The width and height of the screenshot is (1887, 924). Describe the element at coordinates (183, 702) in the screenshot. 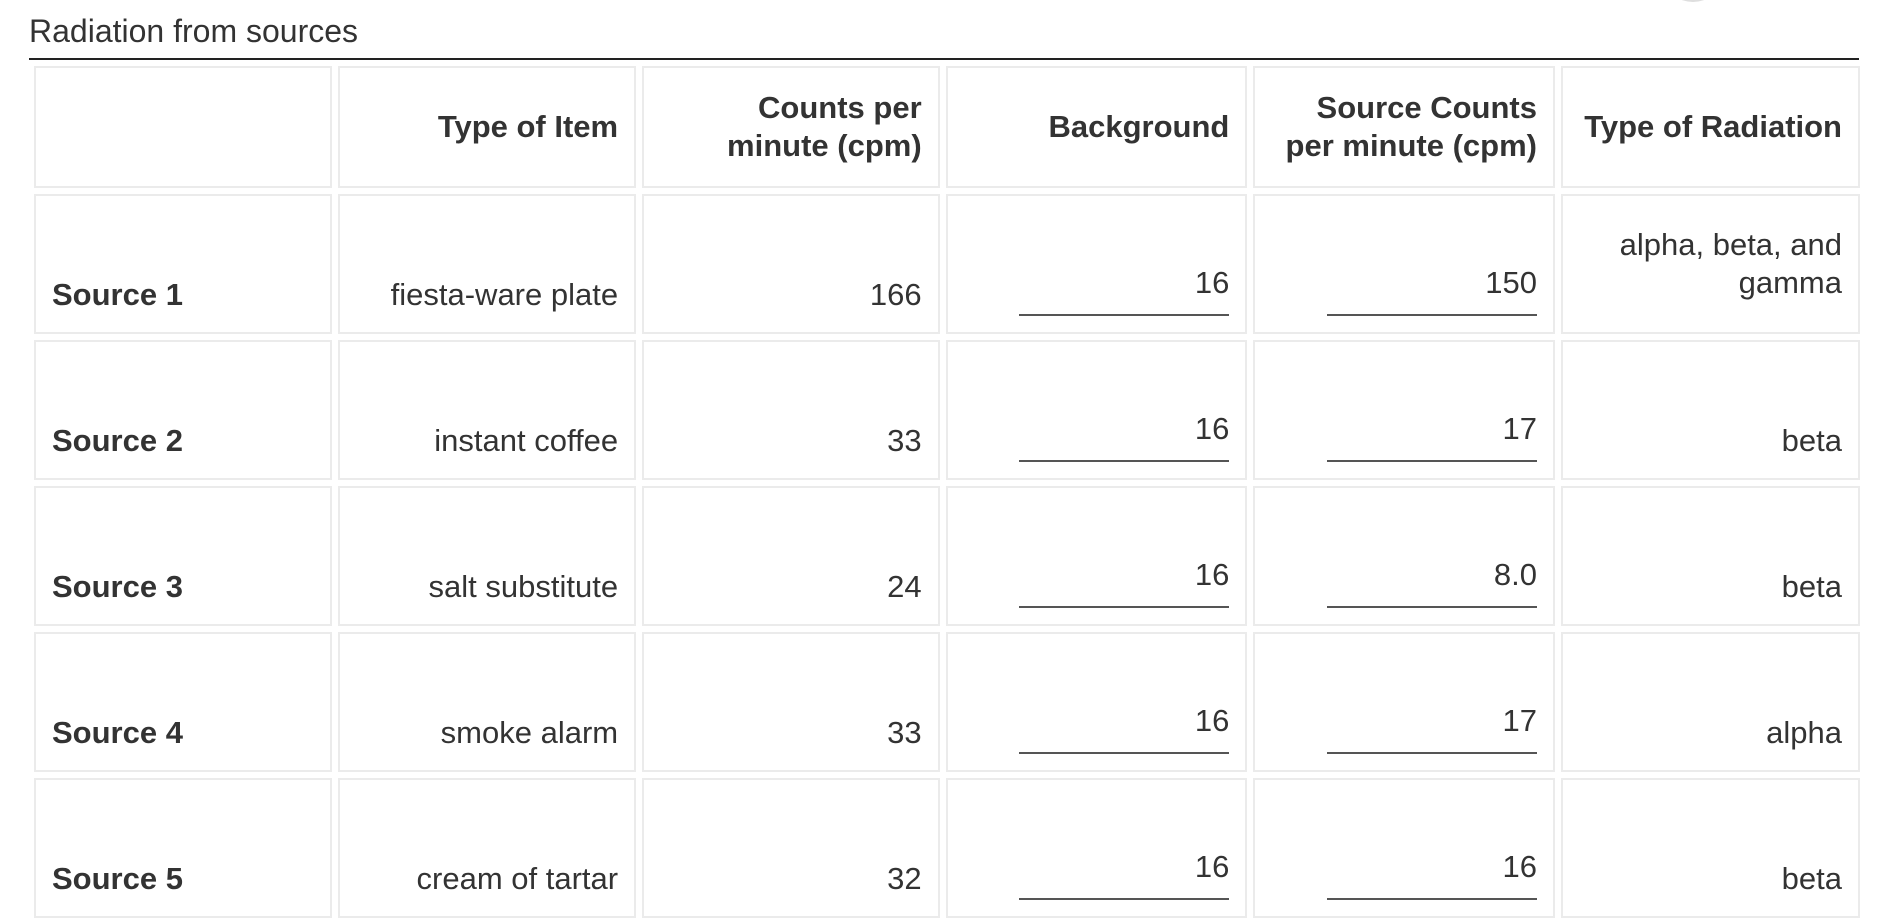

I see `row-label: Source 4` at that location.